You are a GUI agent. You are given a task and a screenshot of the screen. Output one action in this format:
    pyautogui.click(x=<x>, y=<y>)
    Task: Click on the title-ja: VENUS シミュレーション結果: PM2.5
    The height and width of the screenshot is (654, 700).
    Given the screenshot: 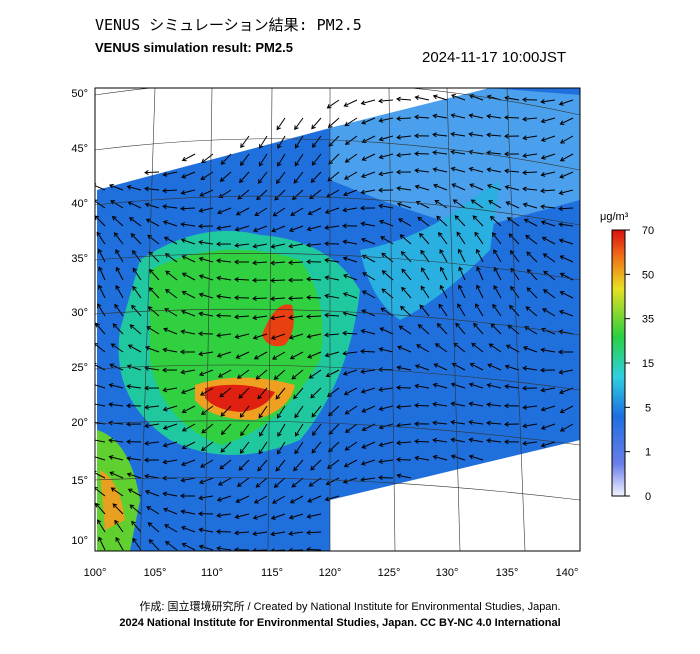 What is the action you would take?
    pyautogui.click(x=228, y=25)
    